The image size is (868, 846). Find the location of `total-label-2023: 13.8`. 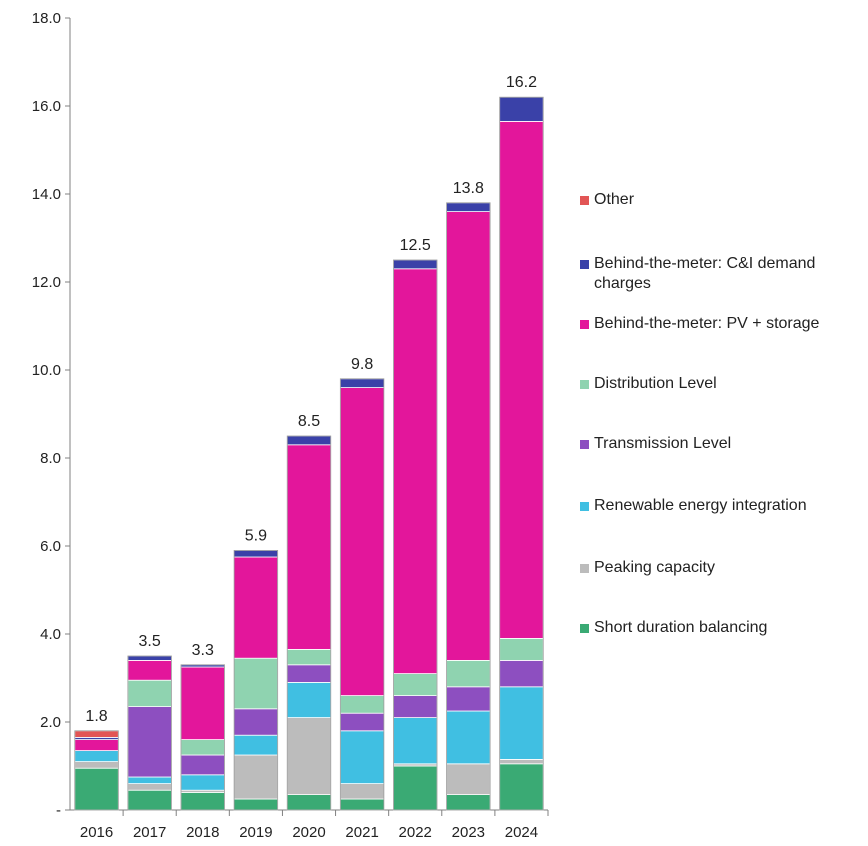

total-label-2023: 13.8 is located at coordinates (468, 188).